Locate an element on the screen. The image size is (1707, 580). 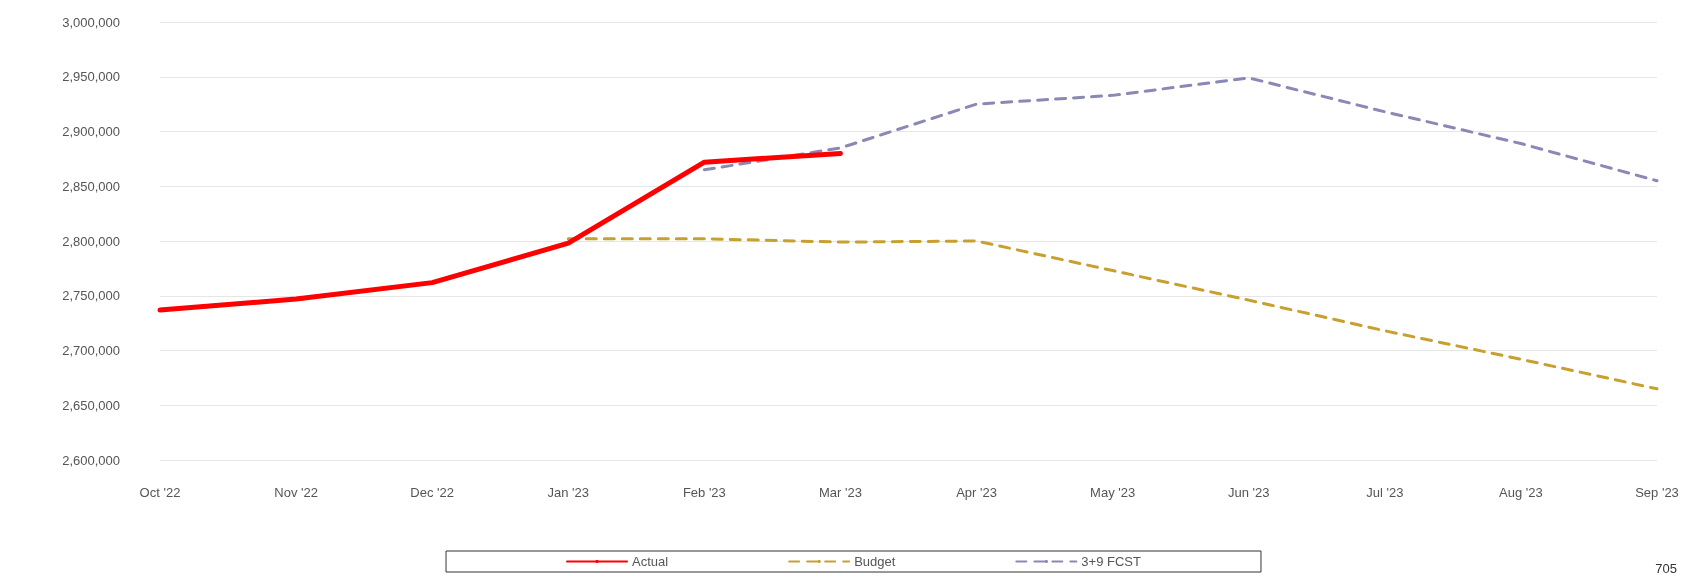
y-tick-label: 2,950,000 is located at coordinates (91, 77).